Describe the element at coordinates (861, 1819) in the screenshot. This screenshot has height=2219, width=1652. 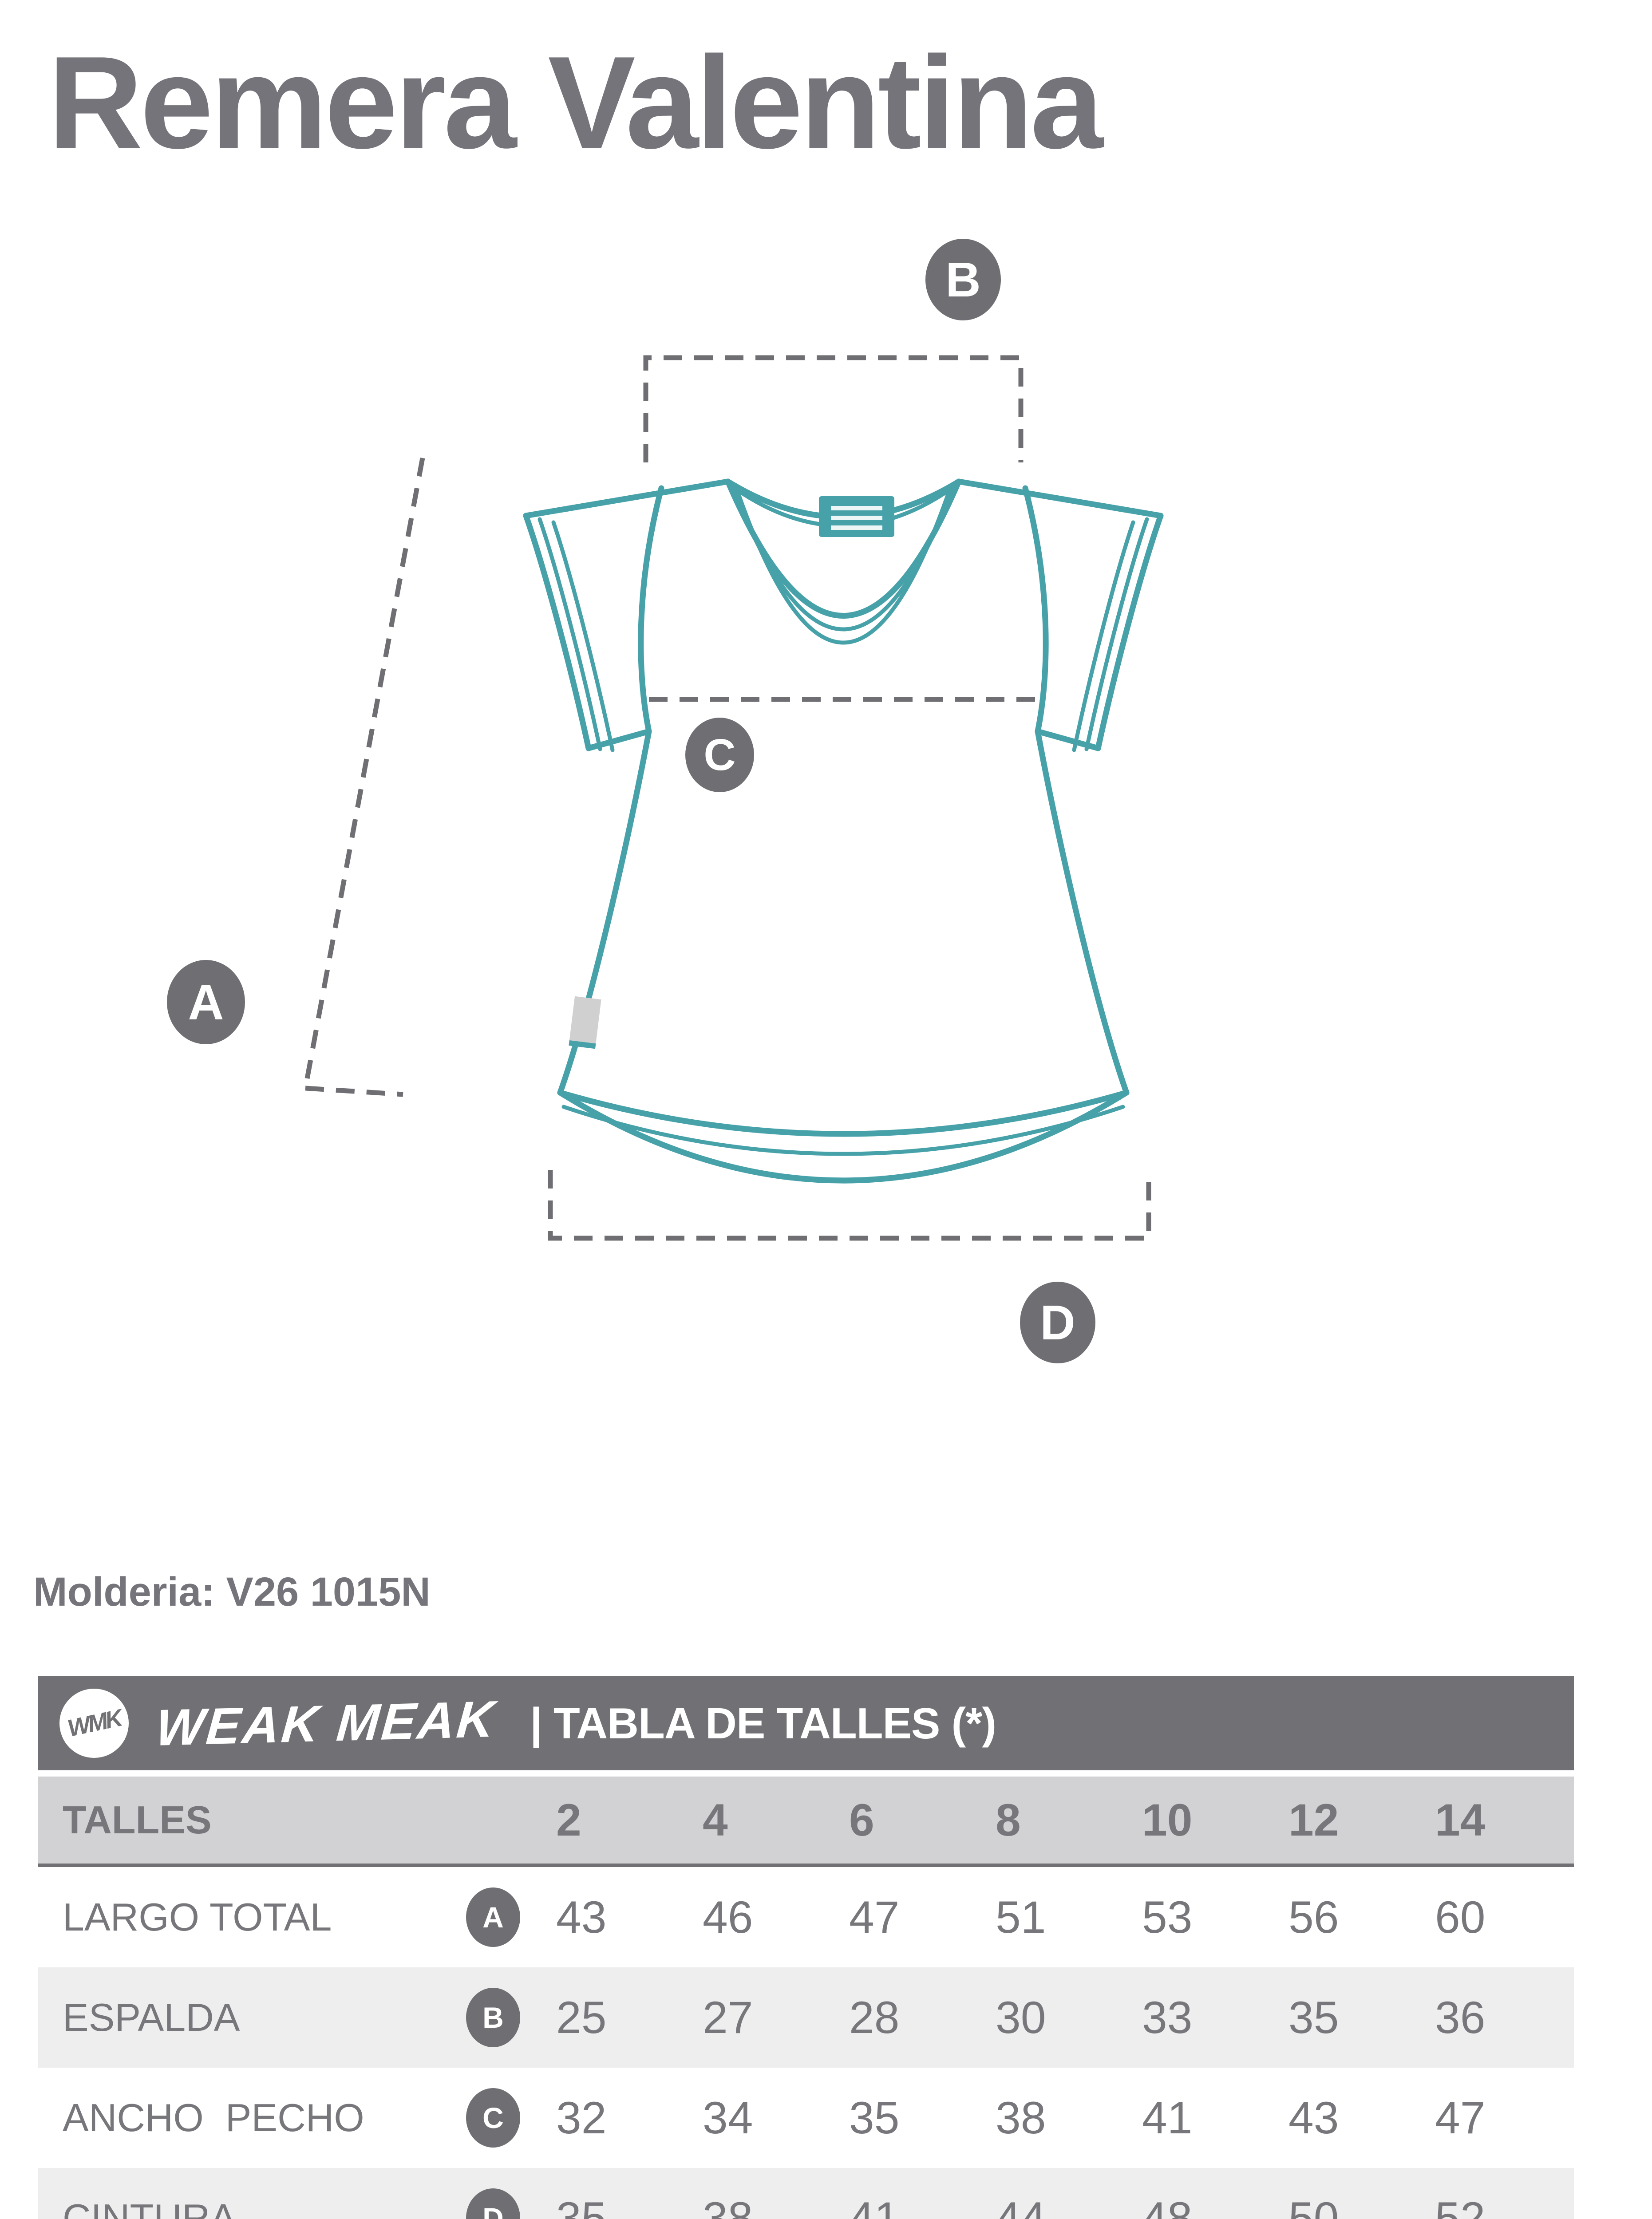
I see `size-col: 6` at that location.